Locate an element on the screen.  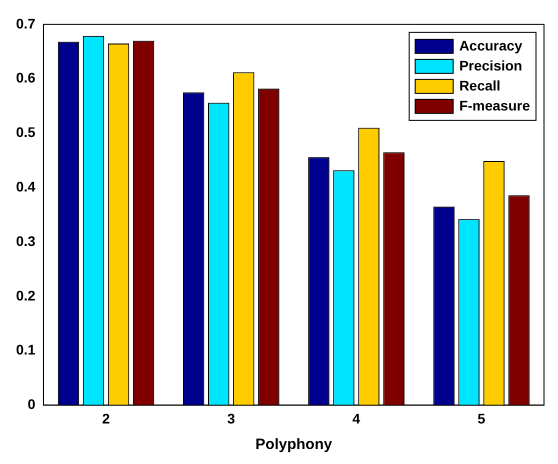
y-tick-label: 0.1 is located at coordinates (26, 350).